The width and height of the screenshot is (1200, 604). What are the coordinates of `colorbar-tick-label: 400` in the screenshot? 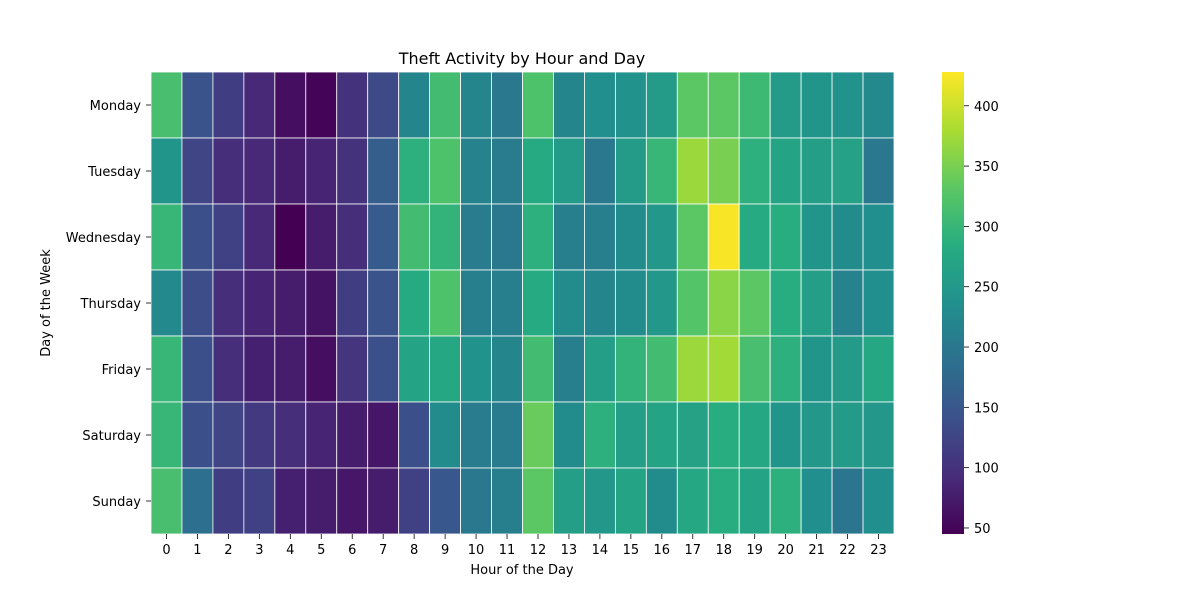 It's located at (986, 107).